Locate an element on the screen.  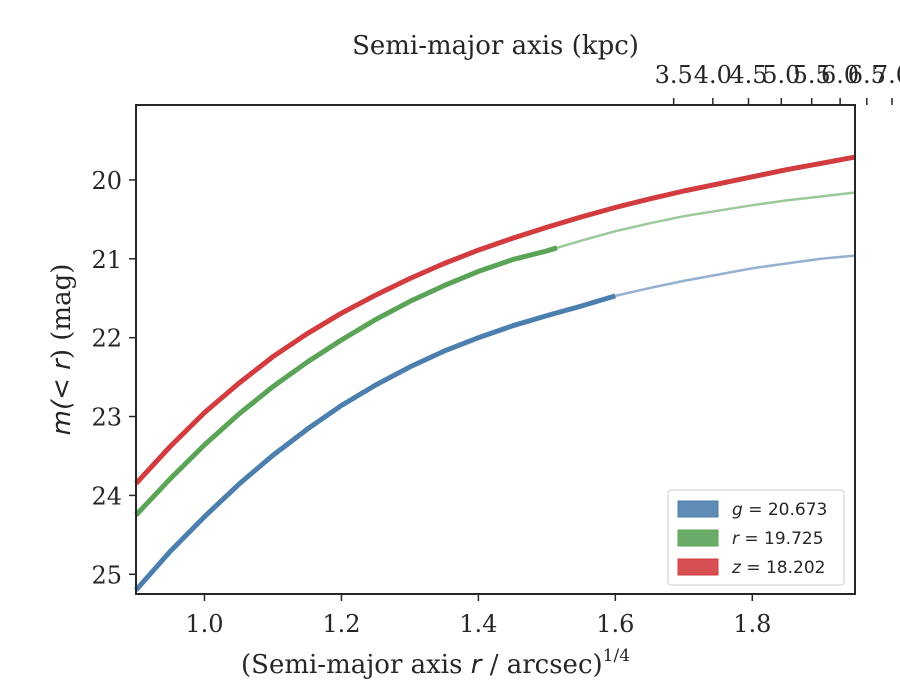
legend-value-g: = 20.673 is located at coordinates (787, 510).